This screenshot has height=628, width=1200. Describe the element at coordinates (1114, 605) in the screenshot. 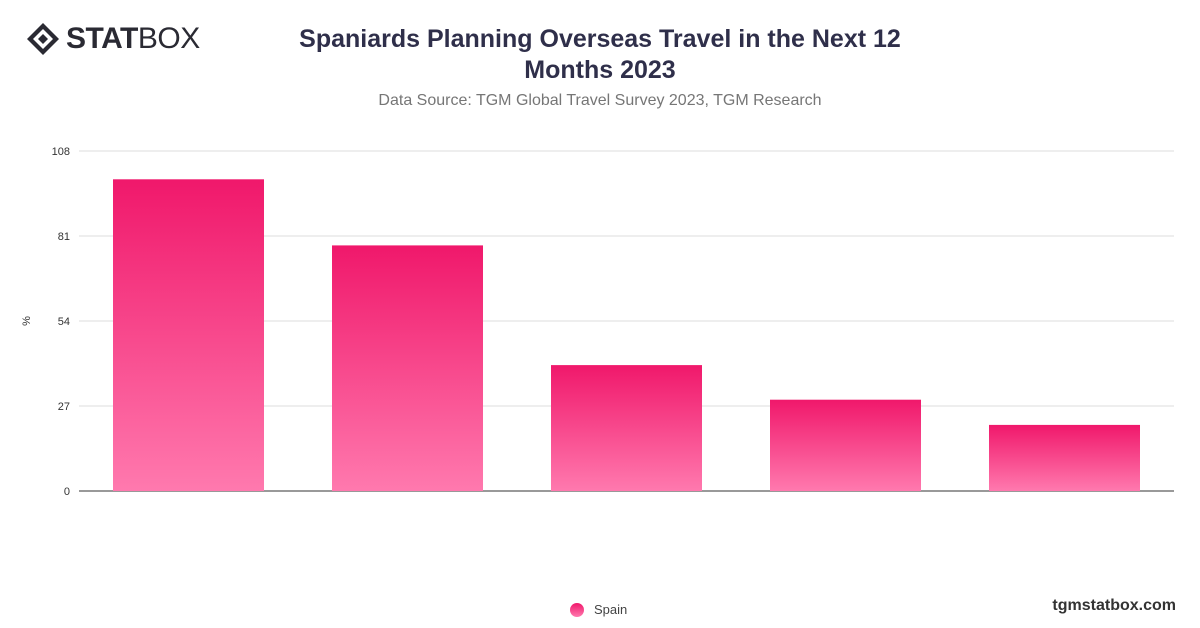

I see `site-credit: tgmstatbox.com` at that location.